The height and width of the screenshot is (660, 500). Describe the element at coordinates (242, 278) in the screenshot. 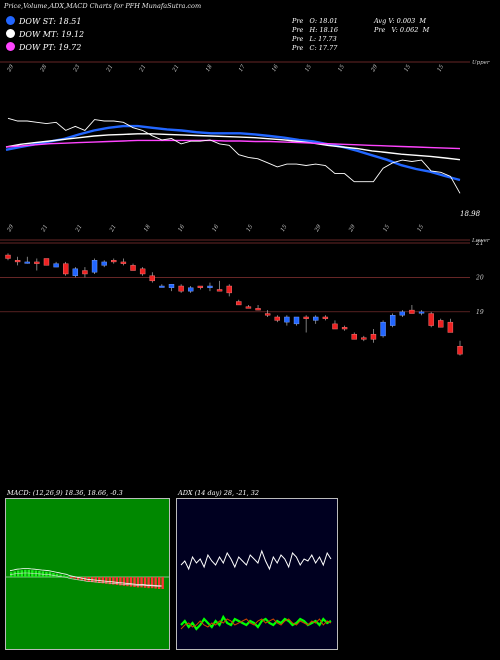

I see `price-grid: 21 20 19` at that location.